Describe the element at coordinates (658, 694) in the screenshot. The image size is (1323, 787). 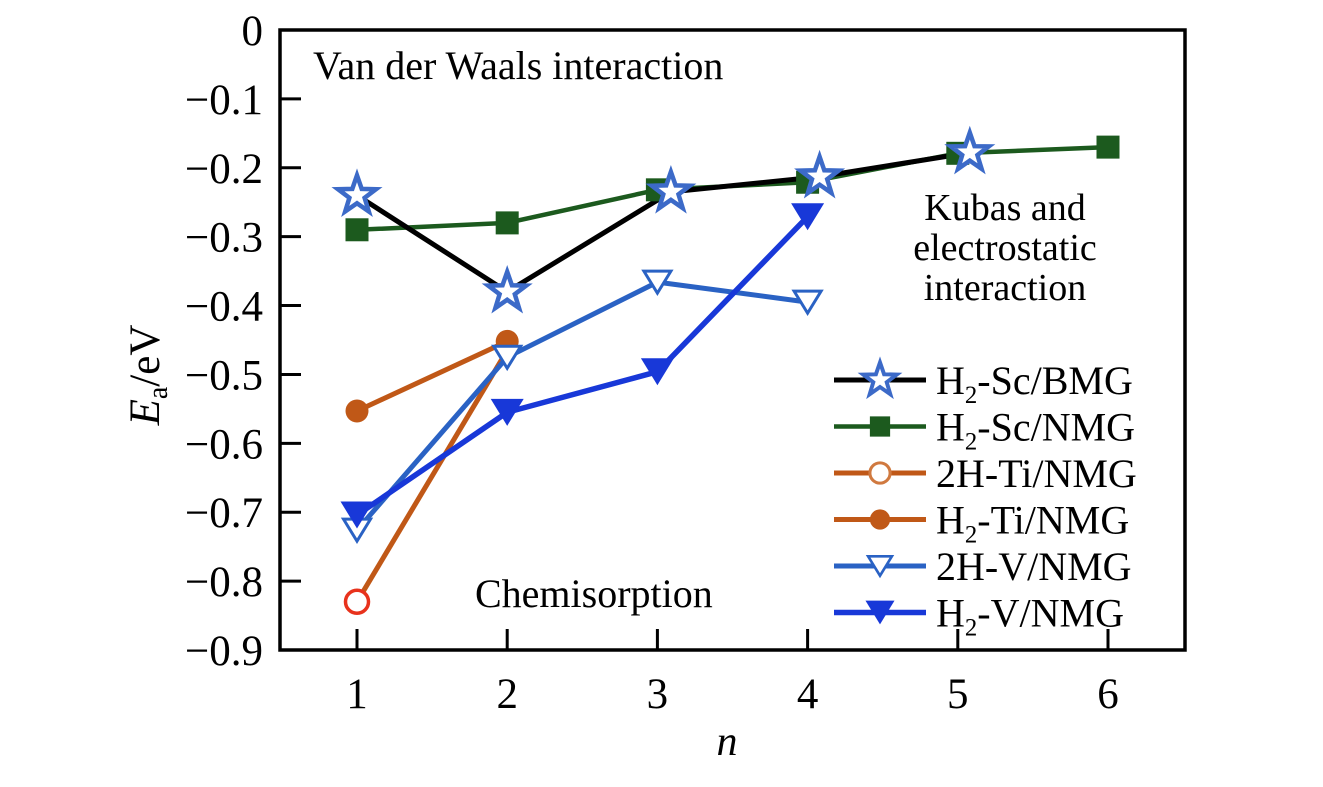
I see `x-tick-label: 3` at that location.